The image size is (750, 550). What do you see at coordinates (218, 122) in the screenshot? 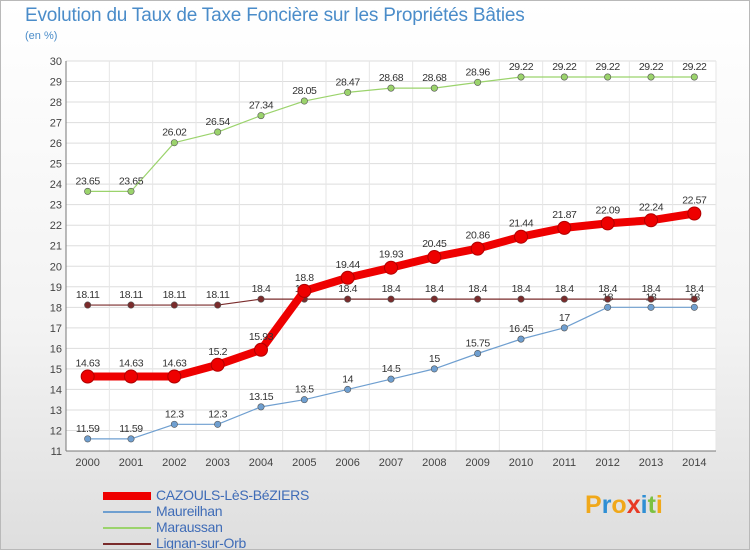
I see `data-label: 26.54` at bounding box center [218, 122].